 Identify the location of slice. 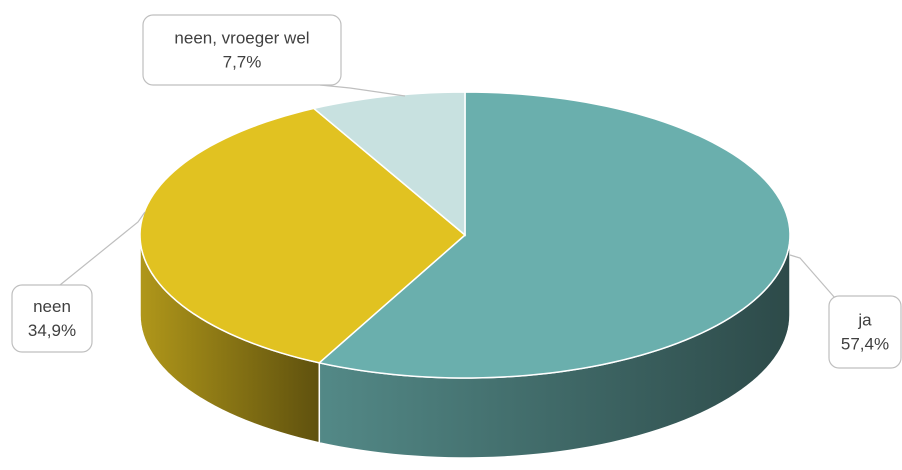
(389, 164).